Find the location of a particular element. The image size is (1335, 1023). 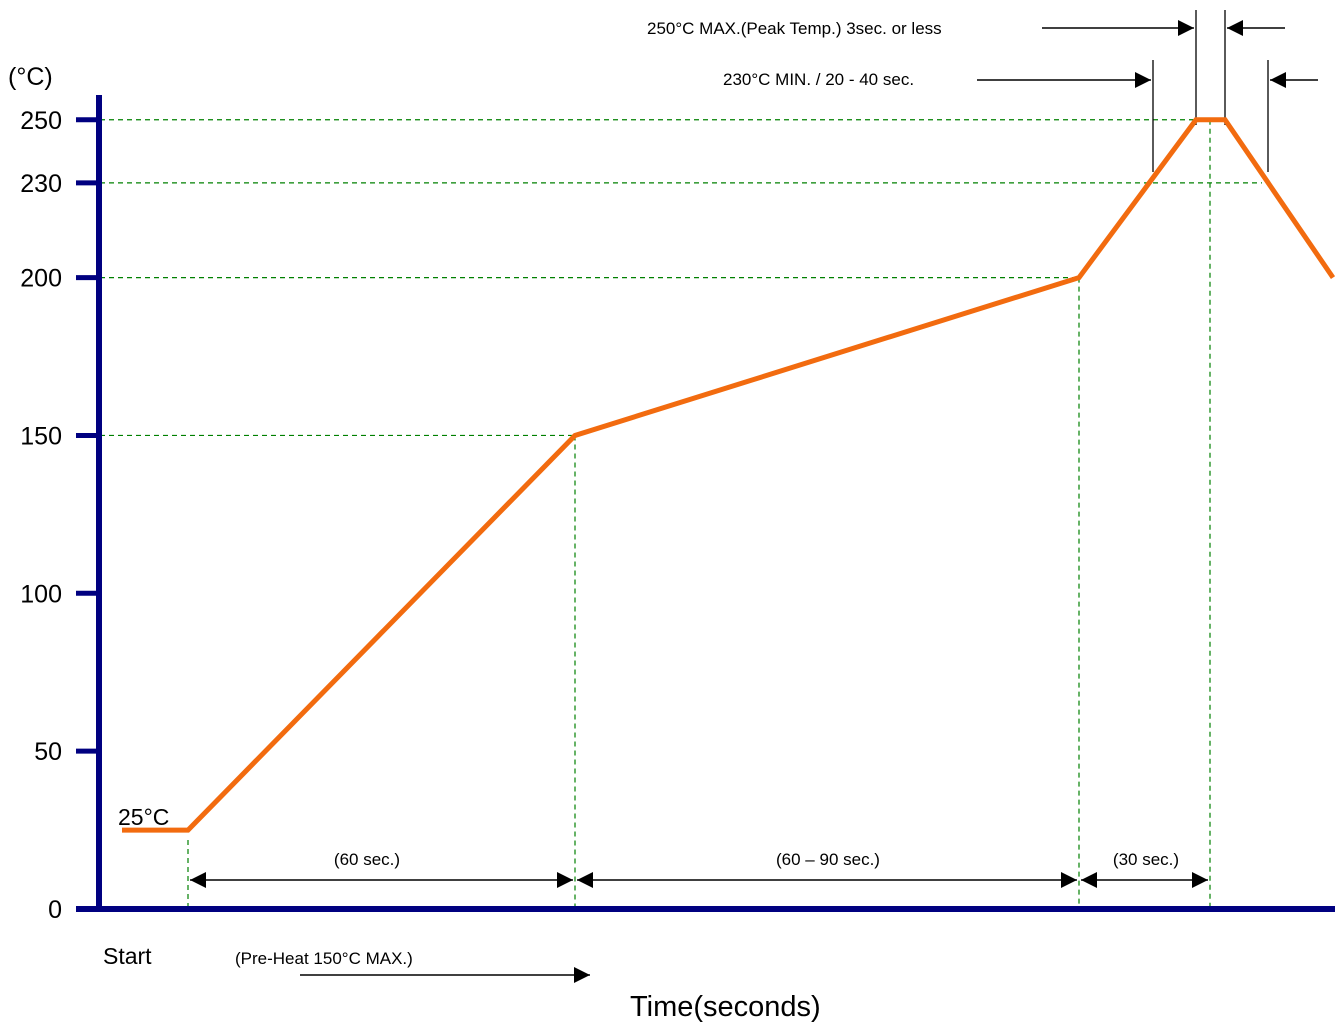

segment-60-90s-label: (60 – 90 sec.) is located at coordinates (828, 859).